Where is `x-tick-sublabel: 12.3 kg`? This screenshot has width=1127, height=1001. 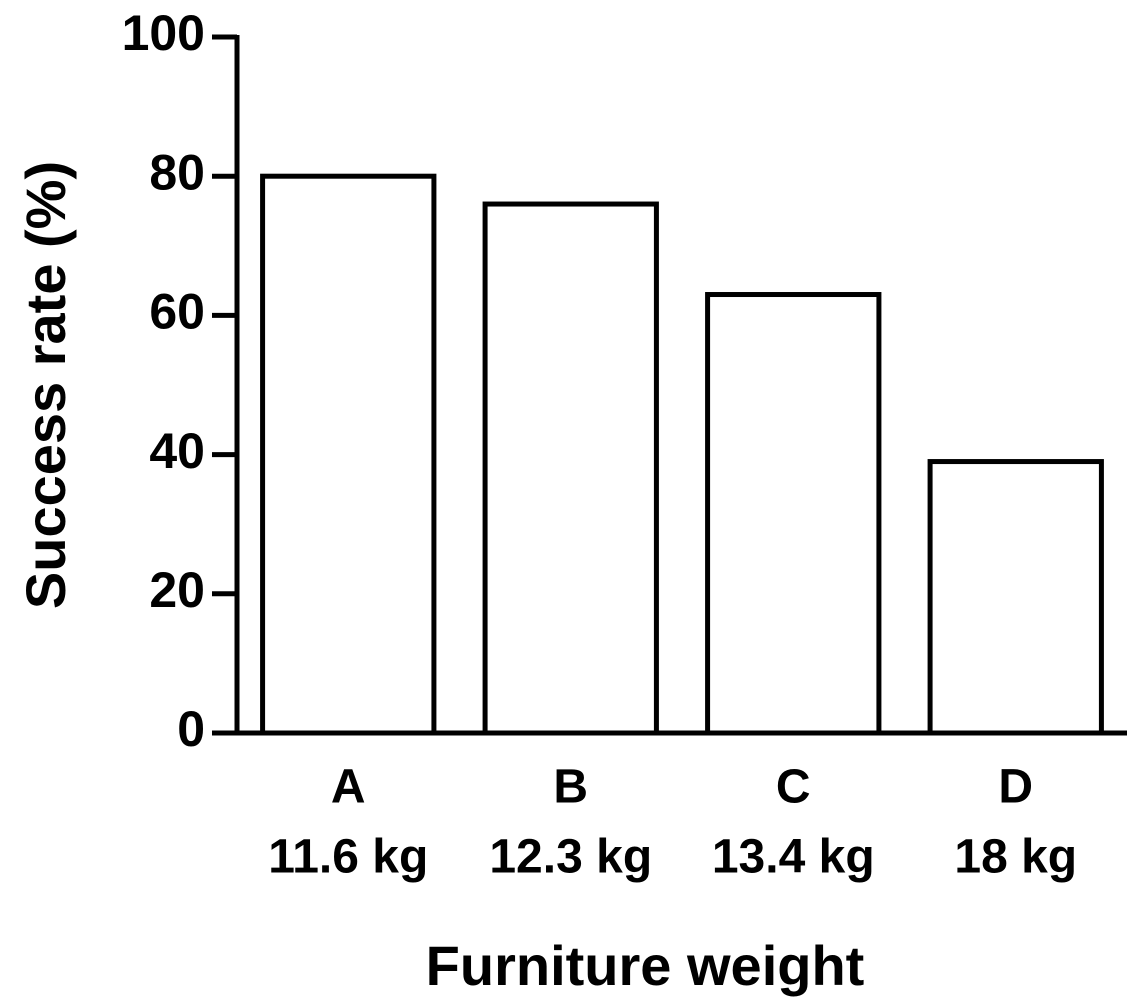 x-tick-sublabel: 12.3 kg is located at coordinates (570, 857).